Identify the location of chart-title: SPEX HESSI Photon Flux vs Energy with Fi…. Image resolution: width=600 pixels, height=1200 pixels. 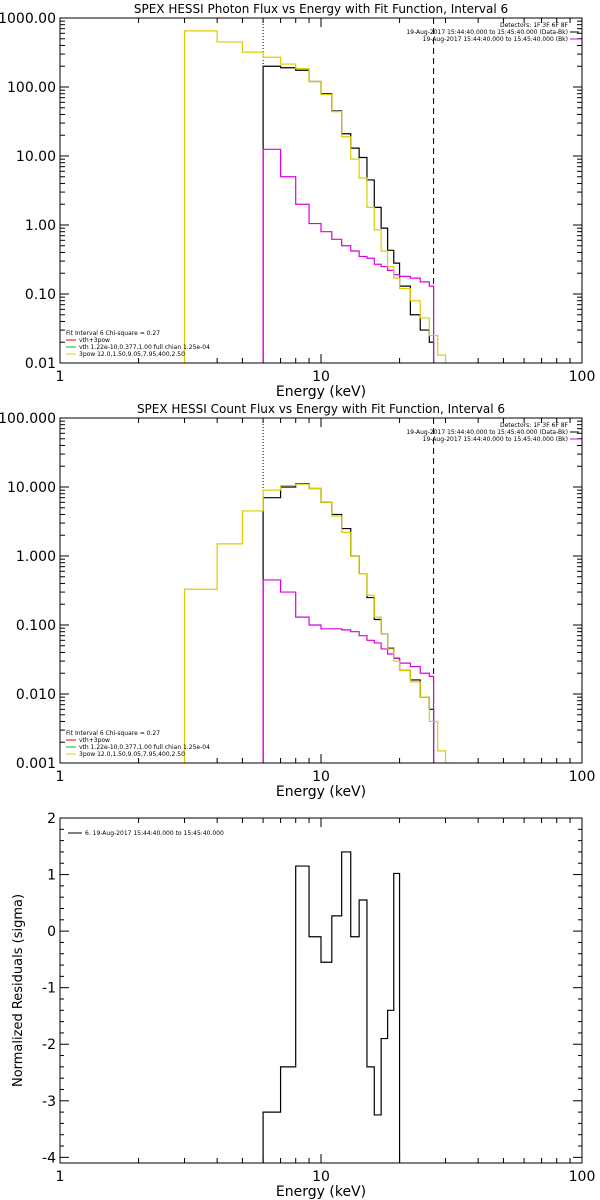
(321, 9).